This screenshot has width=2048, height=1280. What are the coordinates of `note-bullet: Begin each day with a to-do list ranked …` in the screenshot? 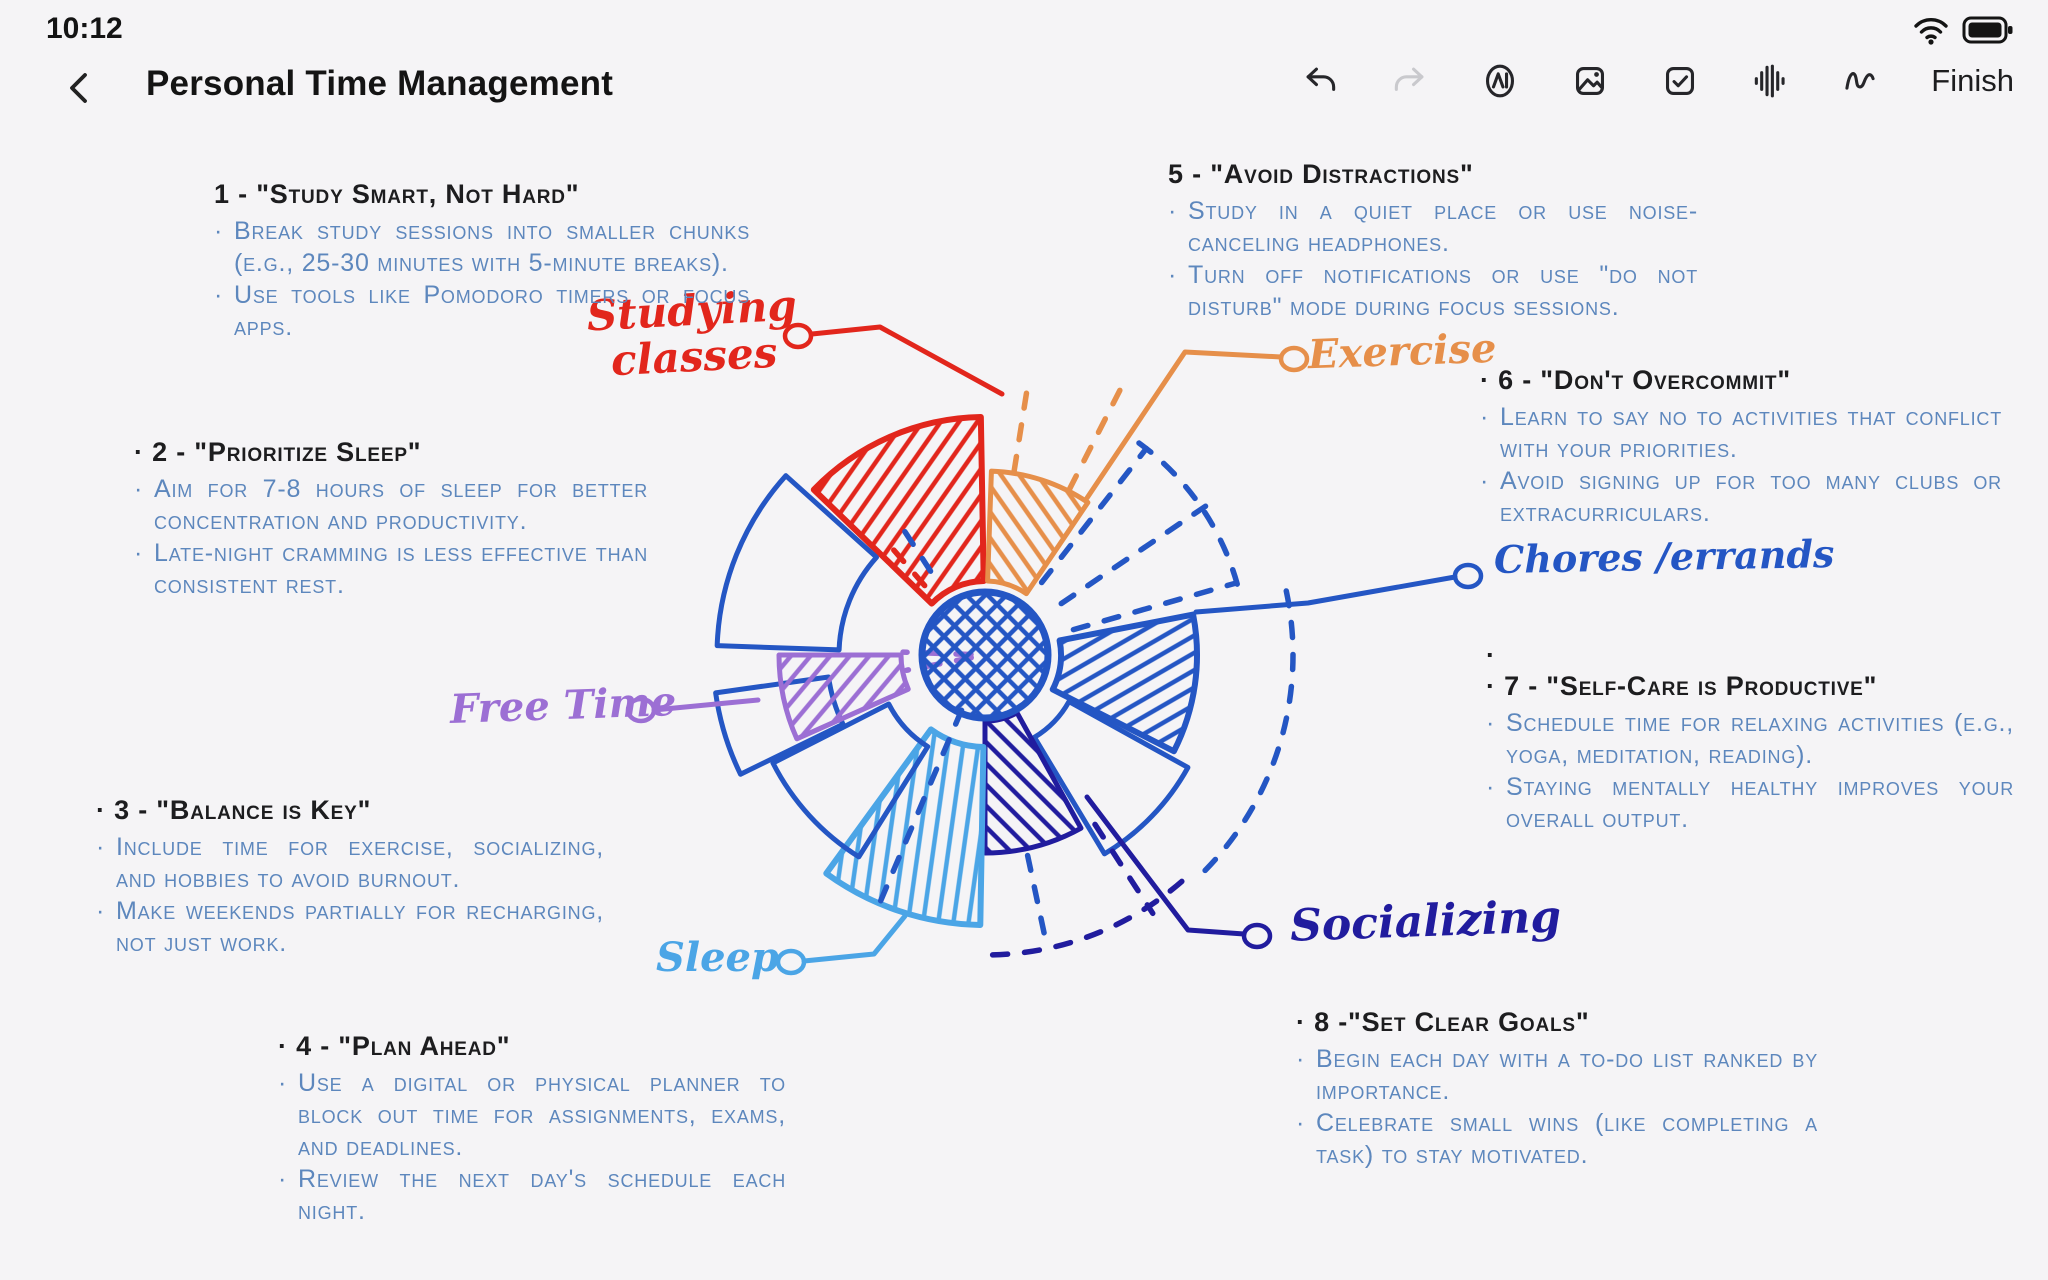 It's located at (1567, 1075).